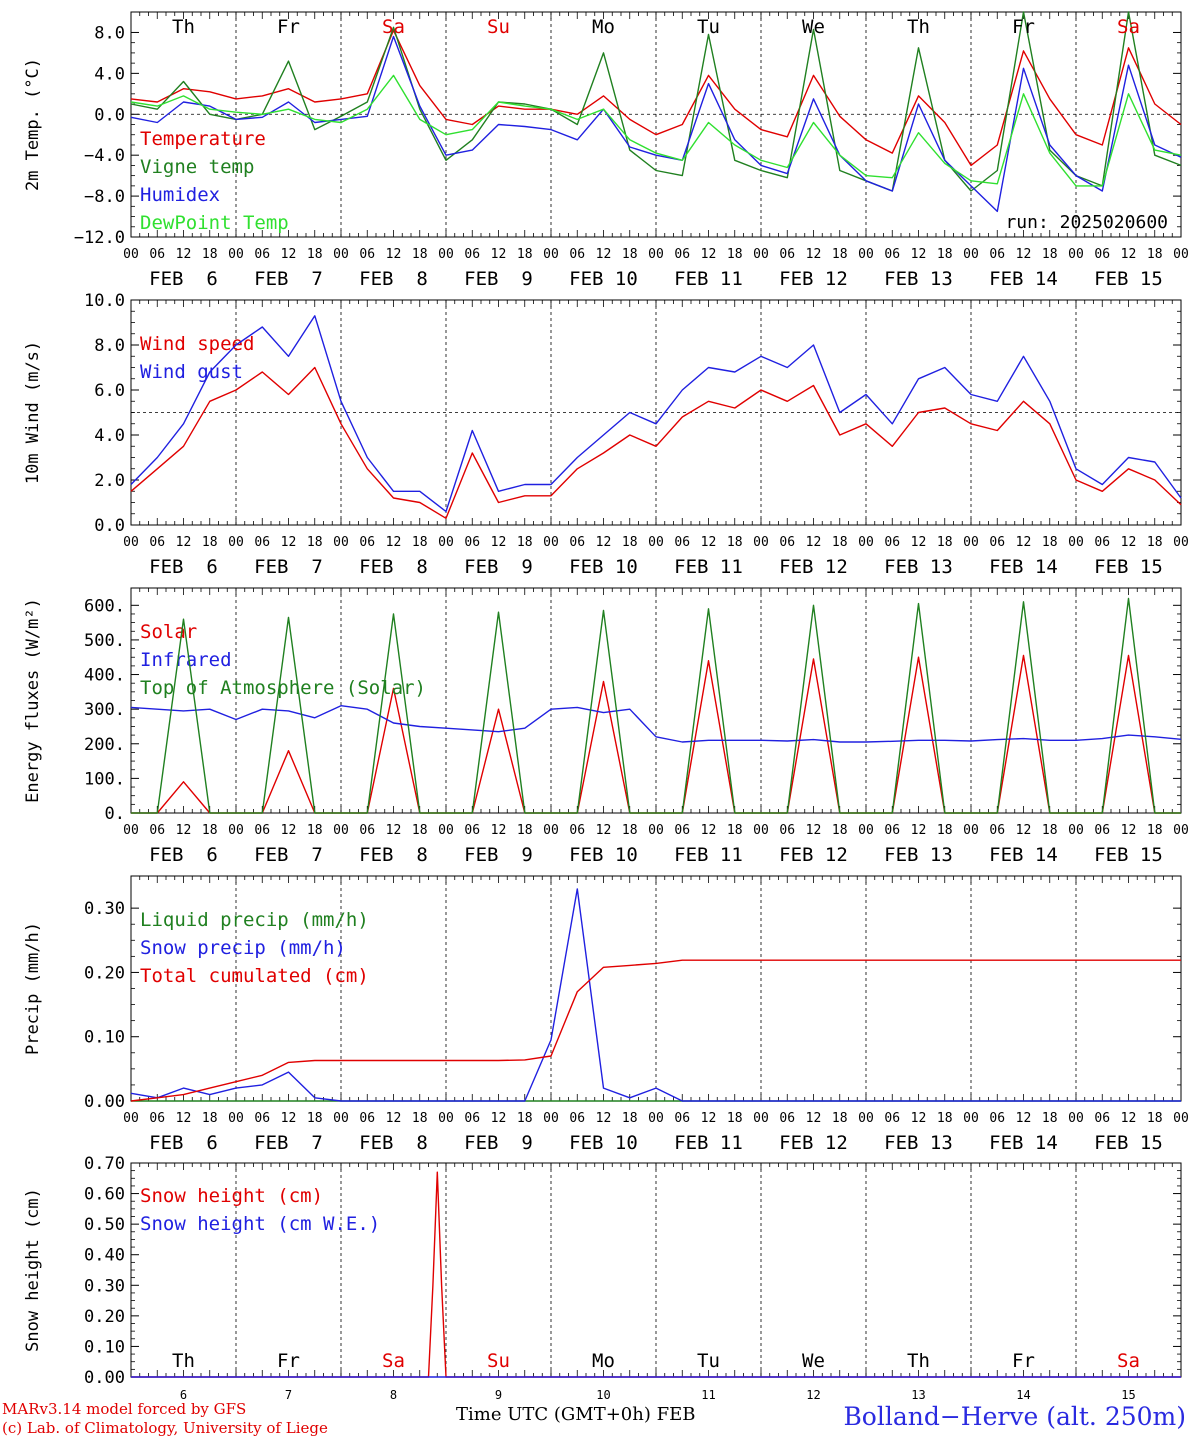 The image size is (1194, 1440). I want to click on date-number-label: 12, so click(813, 1395).